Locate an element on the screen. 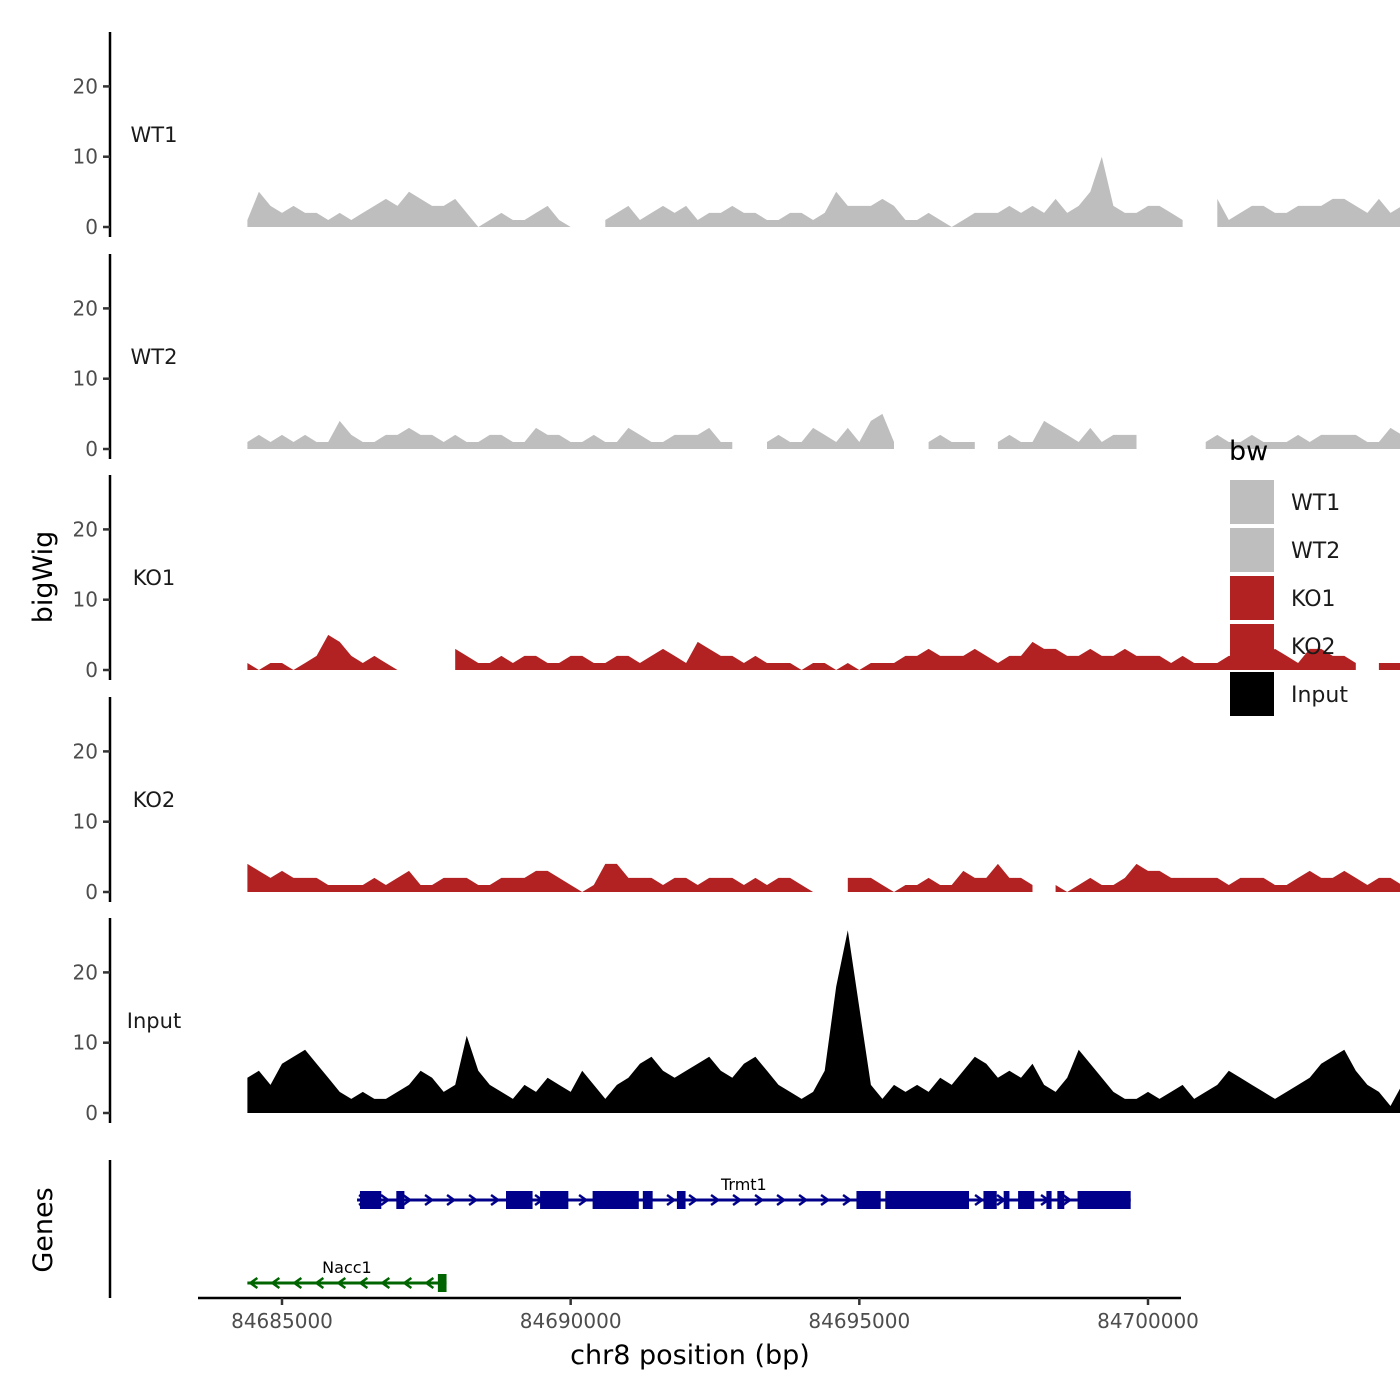 This screenshot has height=1400, width=1400. genes-axis-title: Genes is located at coordinates (43, 1229).